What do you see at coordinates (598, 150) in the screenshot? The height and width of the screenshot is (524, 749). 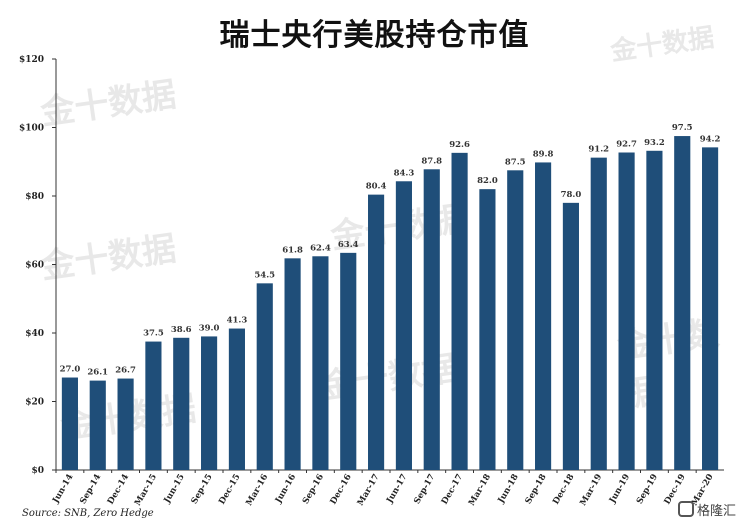 I see `bar-value-label: 91.2` at bounding box center [598, 150].